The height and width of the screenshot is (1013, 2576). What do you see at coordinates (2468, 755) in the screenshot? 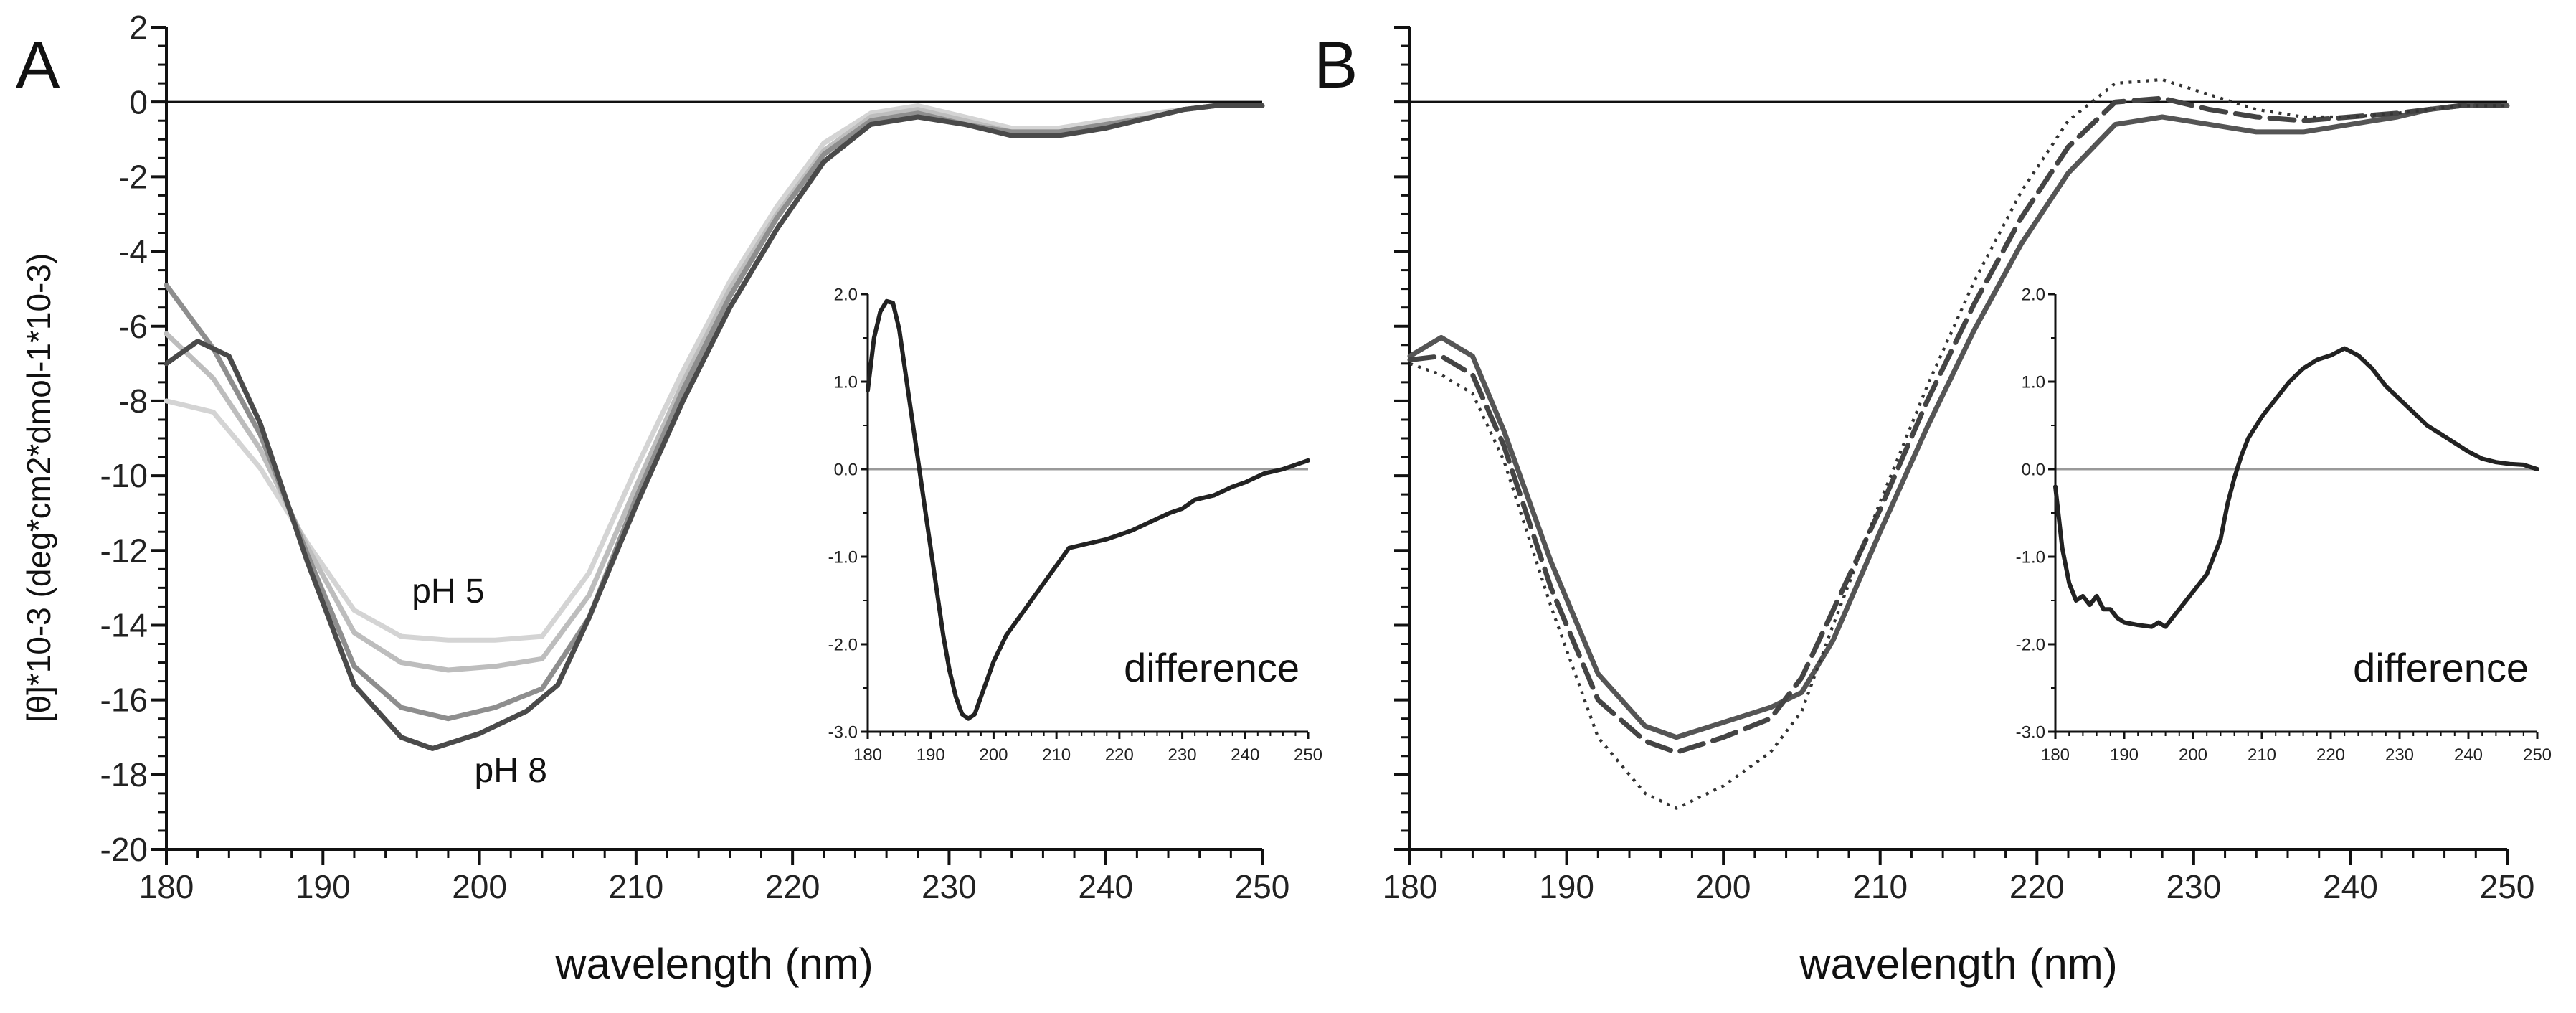
I see `panel-b-inset-x-tick-label: 240` at bounding box center [2468, 755].